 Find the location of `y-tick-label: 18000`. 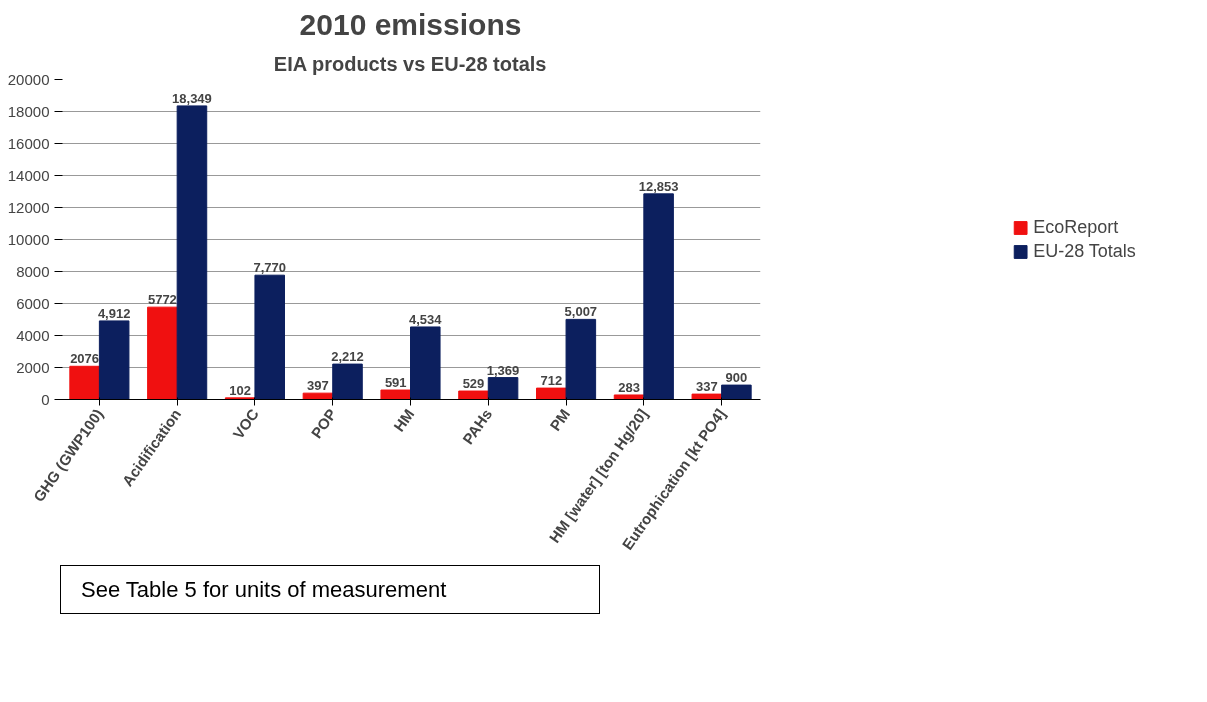

y-tick-label: 18000 is located at coordinates (28, 111).